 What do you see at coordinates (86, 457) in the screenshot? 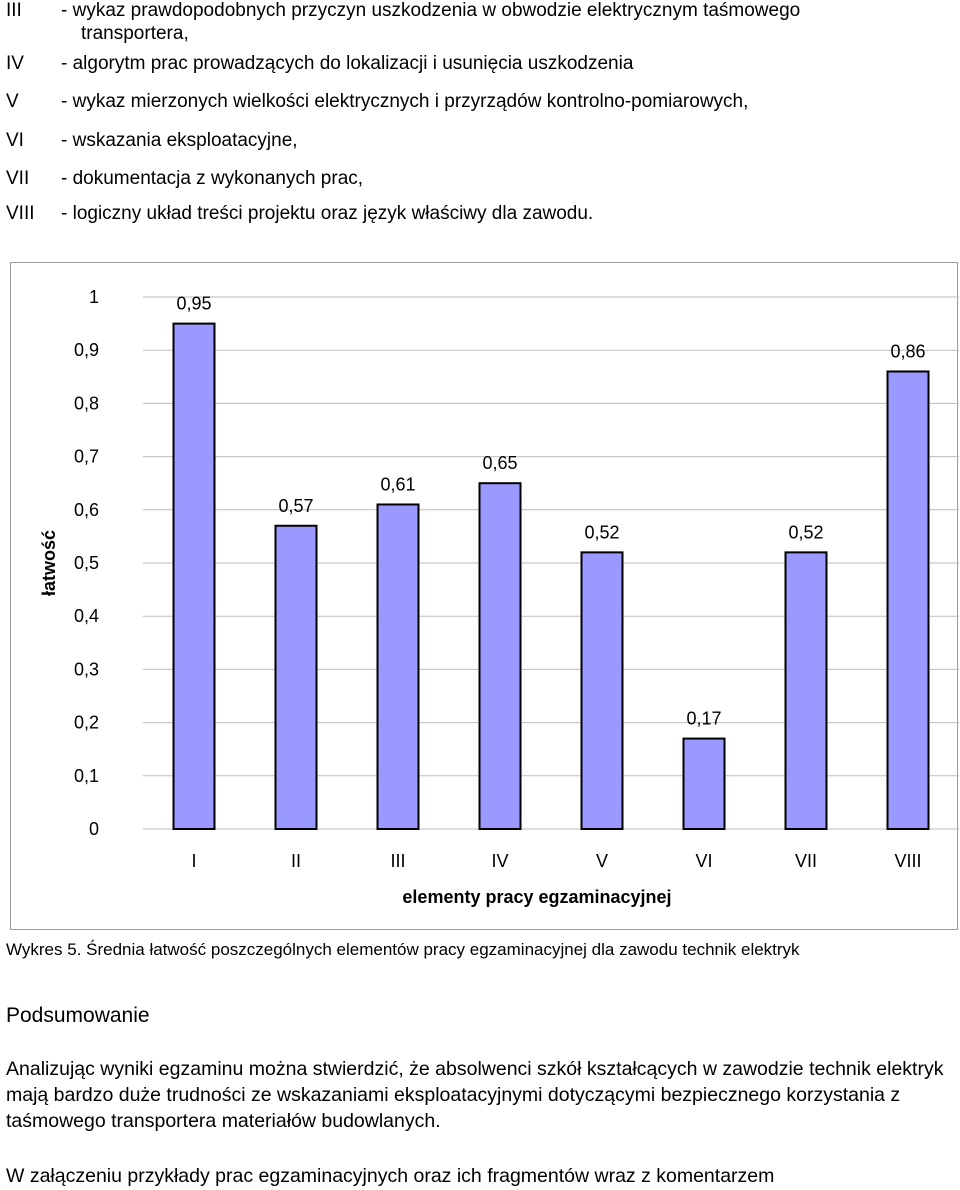
I see `y-tick-label: 0,7` at bounding box center [86, 457].